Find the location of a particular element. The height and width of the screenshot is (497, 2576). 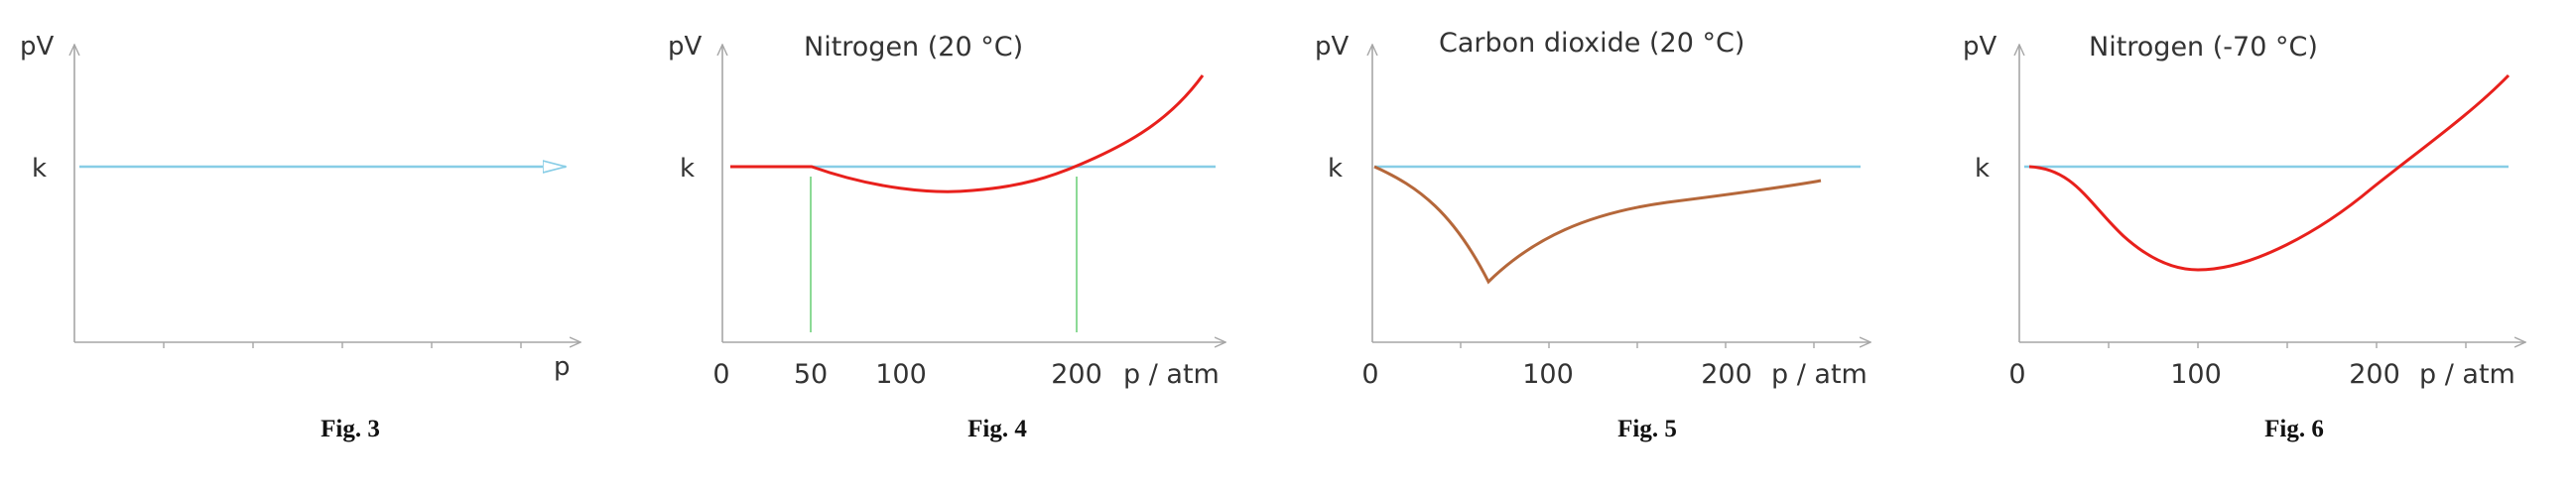

x-tick-label-50: 50 is located at coordinates (811, 375).